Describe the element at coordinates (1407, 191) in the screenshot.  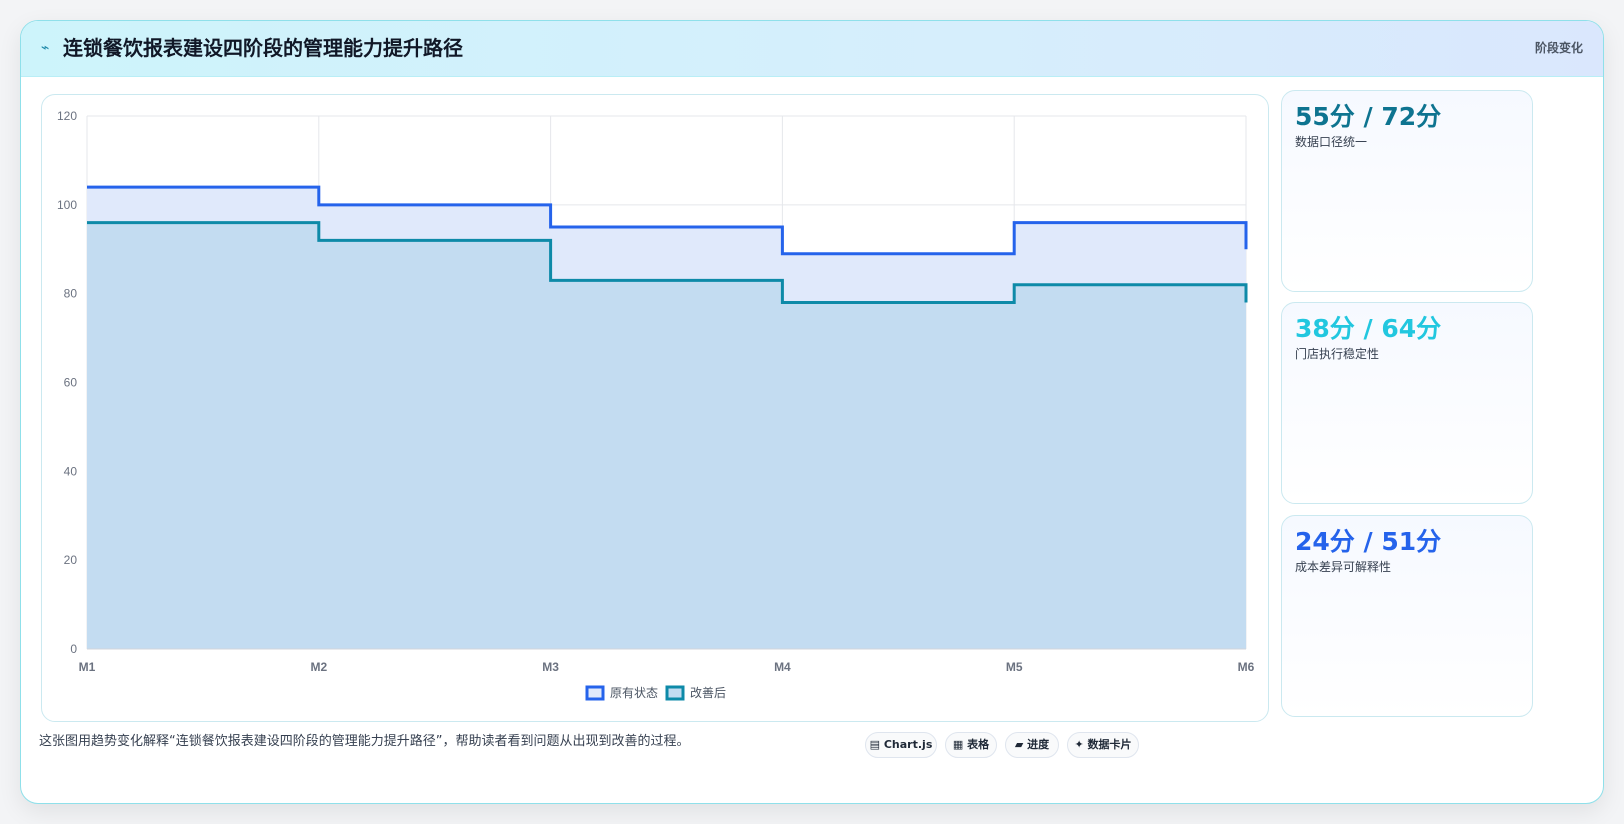
I see `stat-card-data-consistency: 55分 / 72分 数据口径统一` at that location.